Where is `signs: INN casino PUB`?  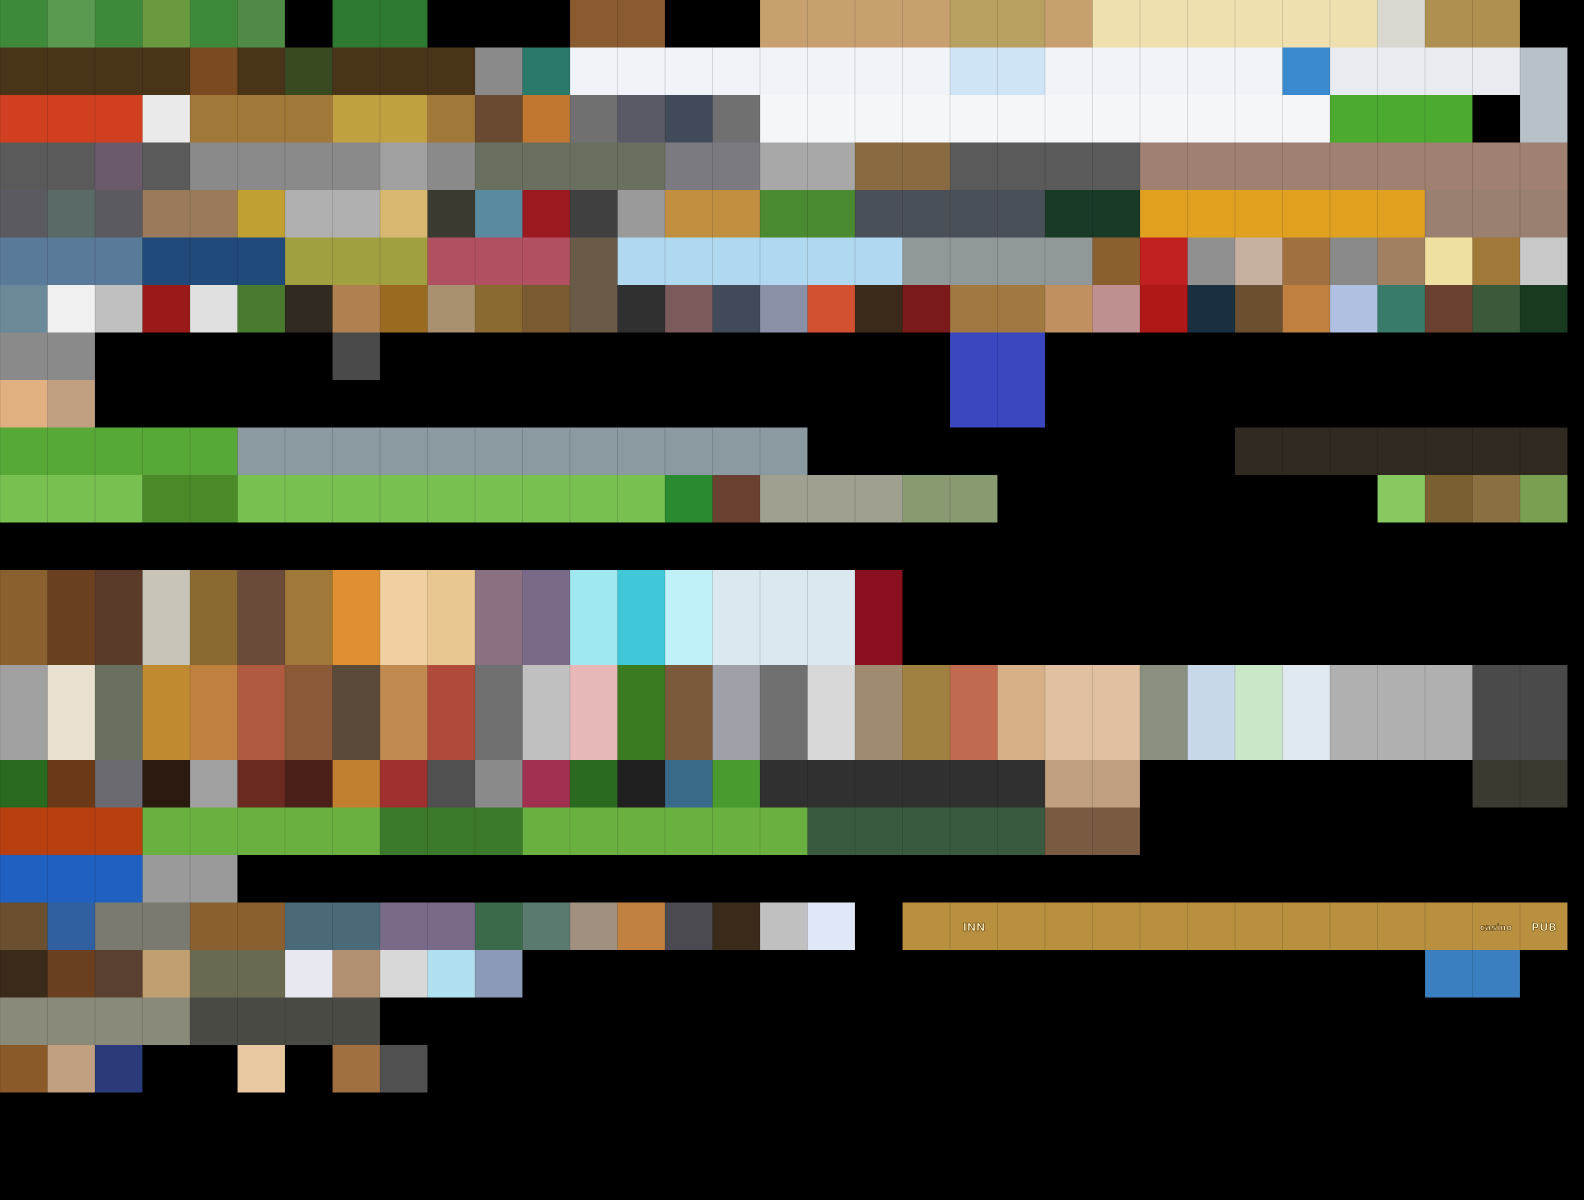 signs: INN casino PUB is located at coordinates (1259, 928).